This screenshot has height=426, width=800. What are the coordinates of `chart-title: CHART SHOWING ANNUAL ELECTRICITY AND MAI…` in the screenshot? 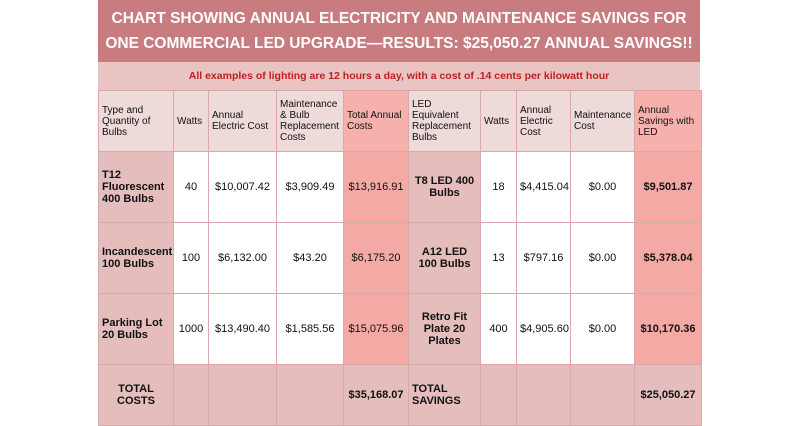 It's located at (399, 31).